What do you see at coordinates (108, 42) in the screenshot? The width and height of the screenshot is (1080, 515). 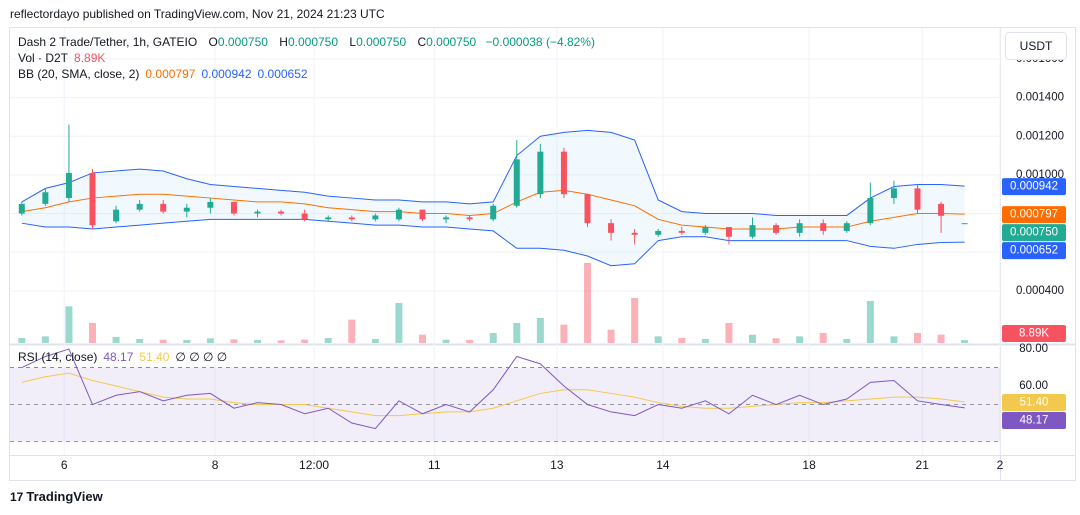 I see `symbol: Dash 2 Trade/Tether, 1h, GATEIO` at bounding box center [108, 42].